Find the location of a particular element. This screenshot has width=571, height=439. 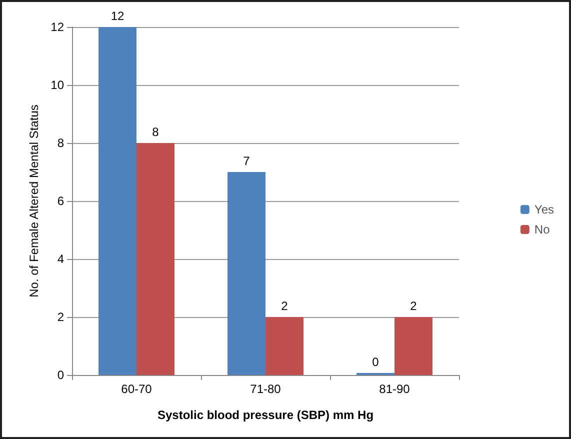

x-tick-label: 81-90 is located at coordinates (394, 389).